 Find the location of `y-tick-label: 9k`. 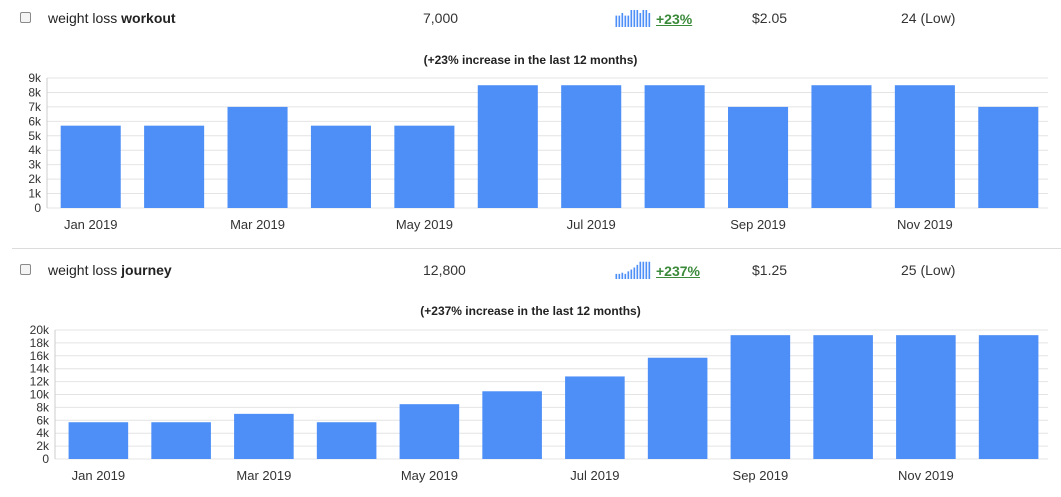

y-tick-label: 9k is located at coordinates (35, 78).